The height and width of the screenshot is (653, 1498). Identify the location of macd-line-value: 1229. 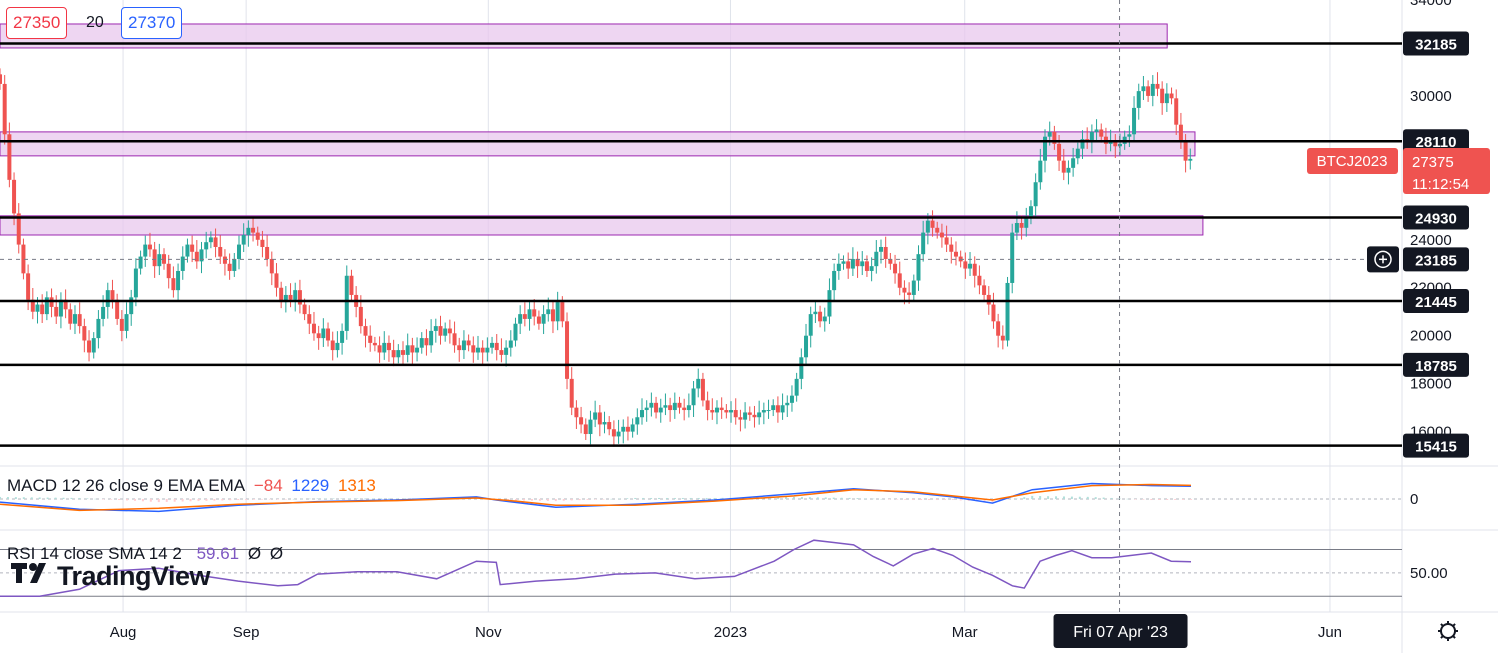
(310, 485).